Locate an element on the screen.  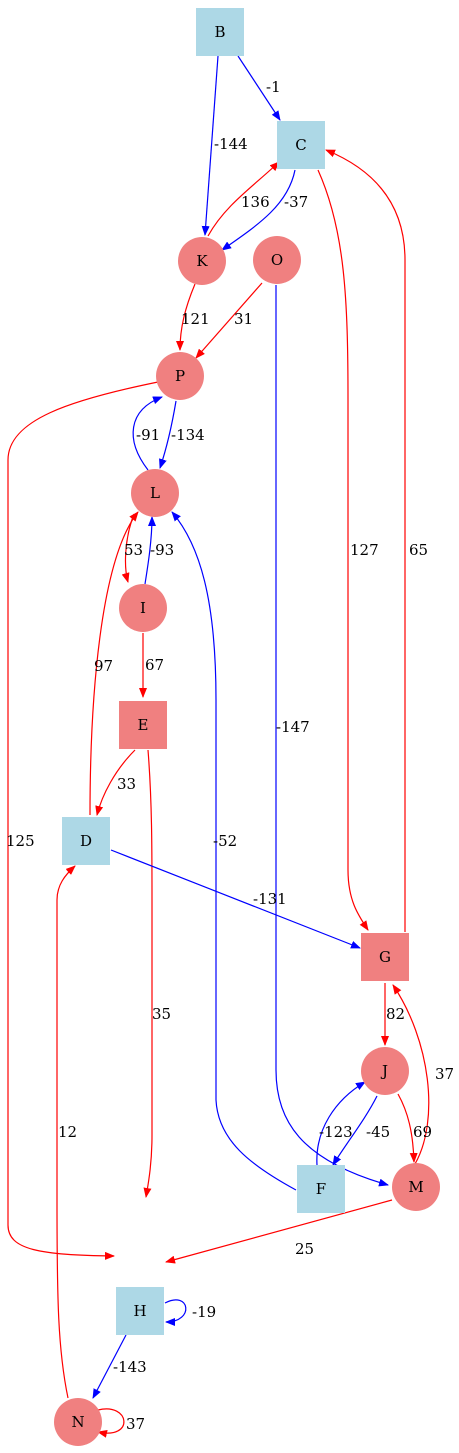
edge-b-k is located at coordinates (210, 145).